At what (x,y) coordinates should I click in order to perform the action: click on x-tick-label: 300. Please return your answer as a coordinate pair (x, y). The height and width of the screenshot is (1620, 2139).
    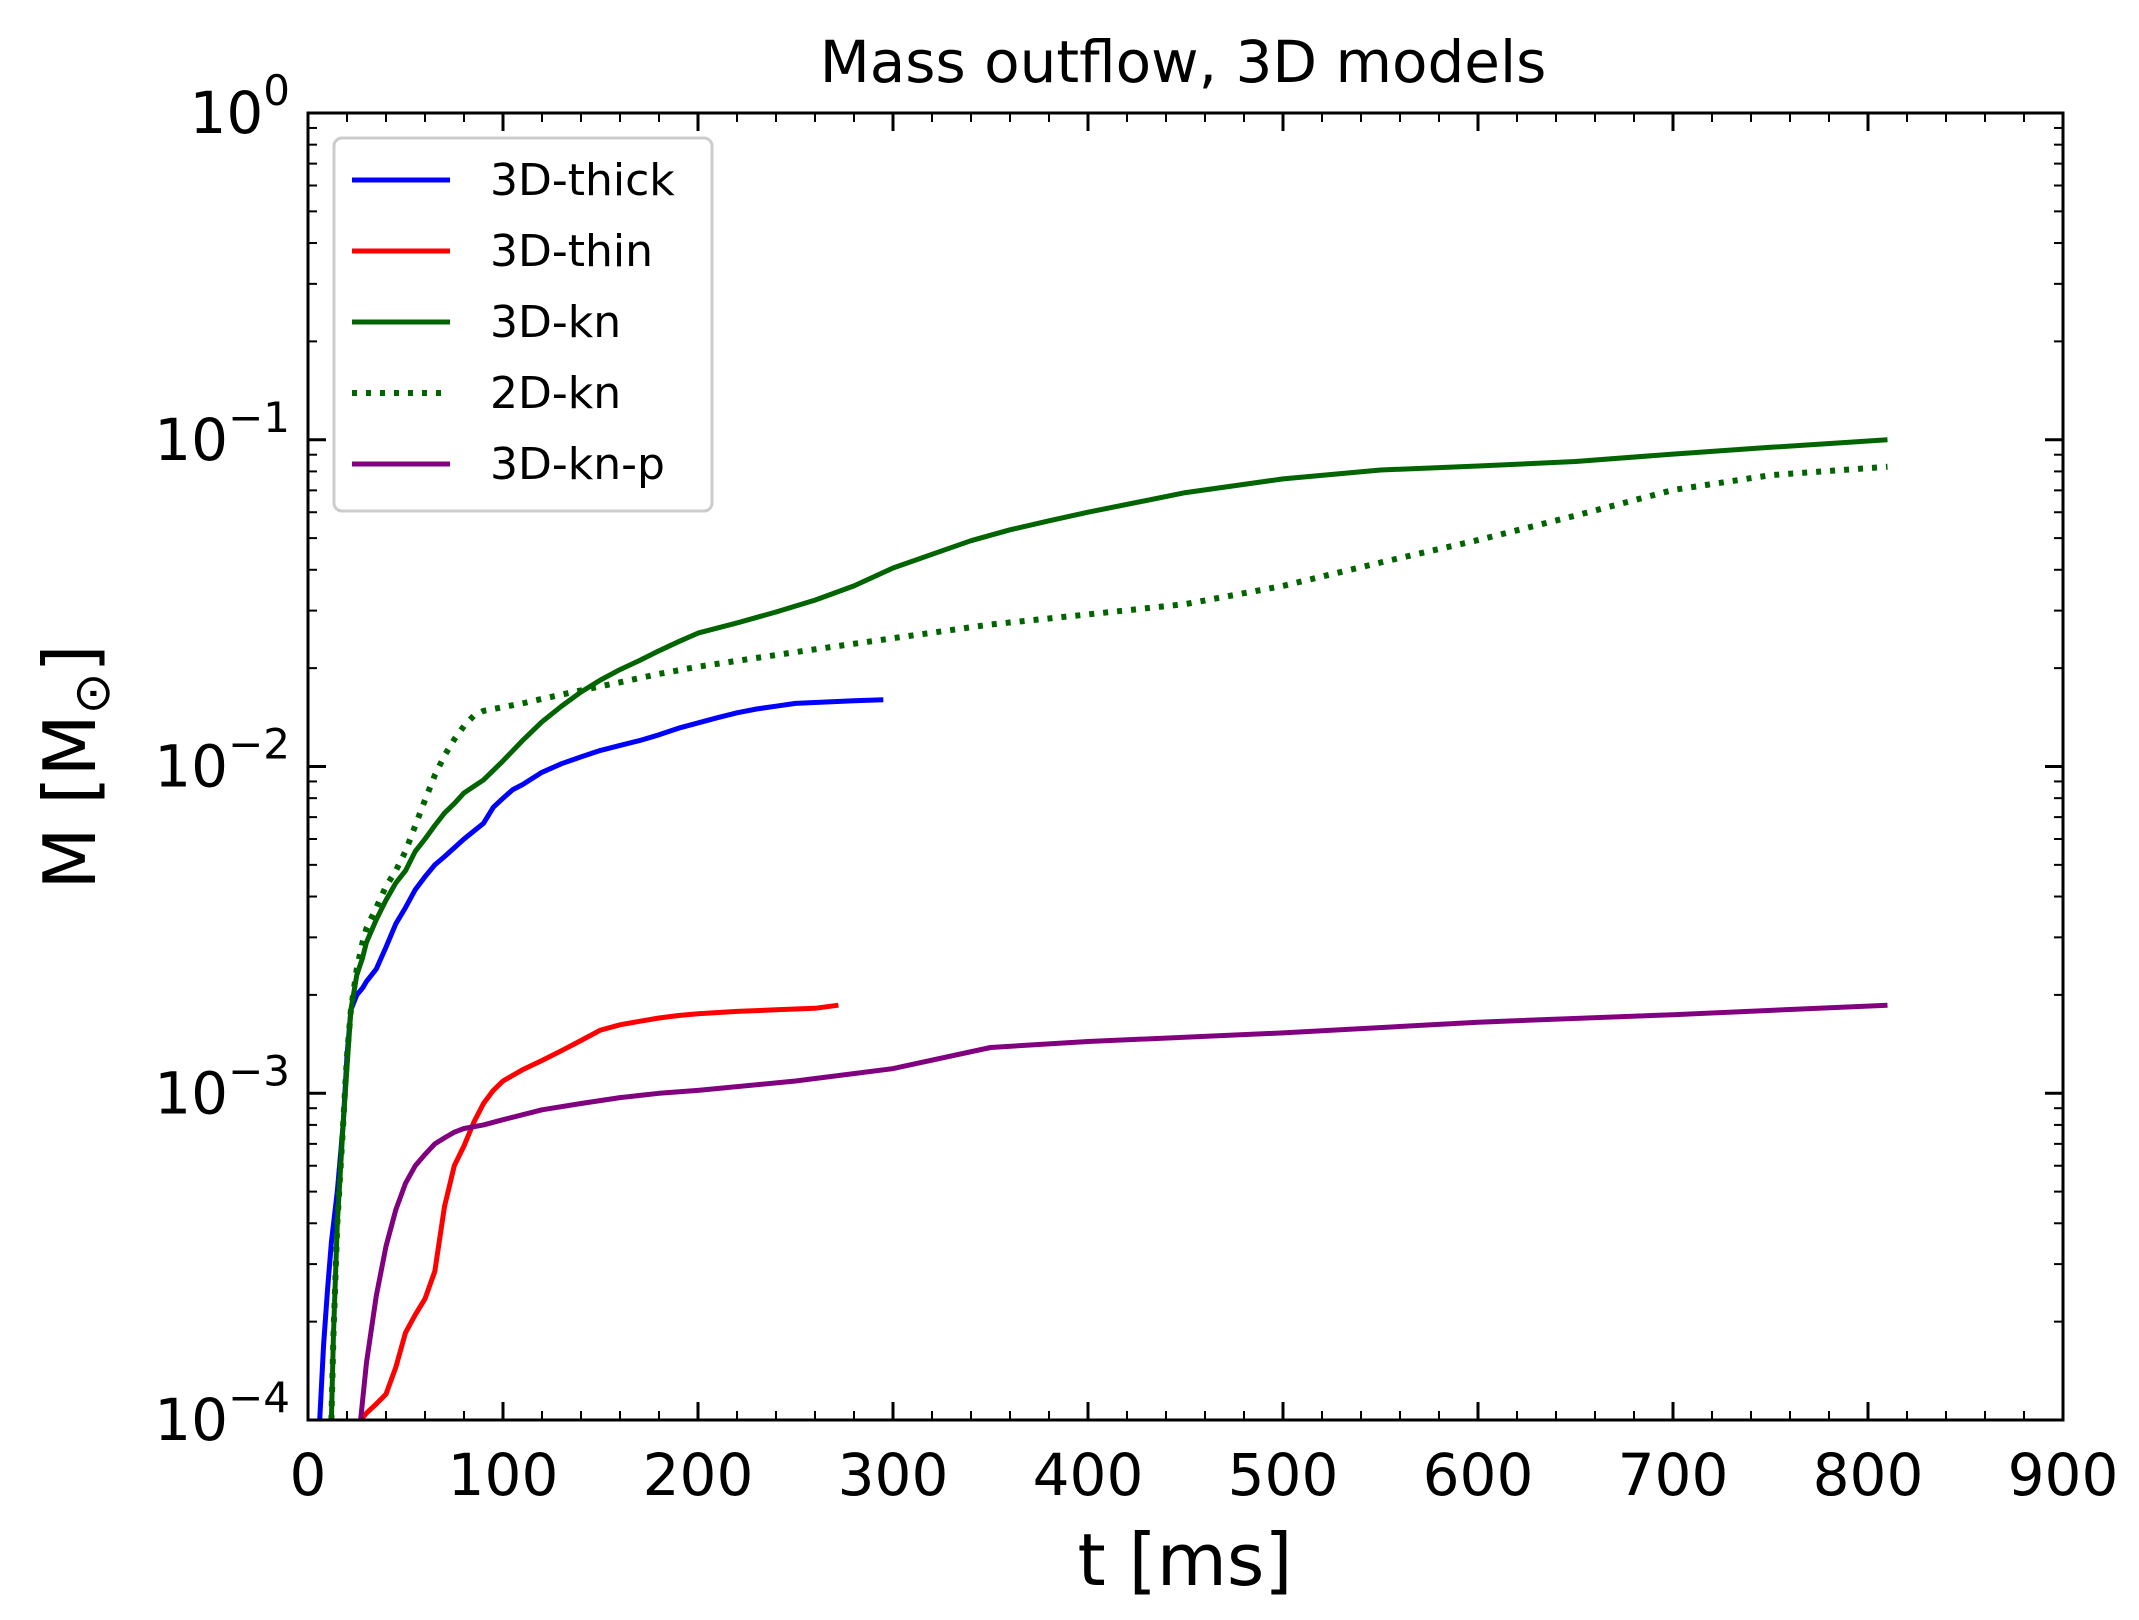
    Looking at the image, I should click on (893, 1475).